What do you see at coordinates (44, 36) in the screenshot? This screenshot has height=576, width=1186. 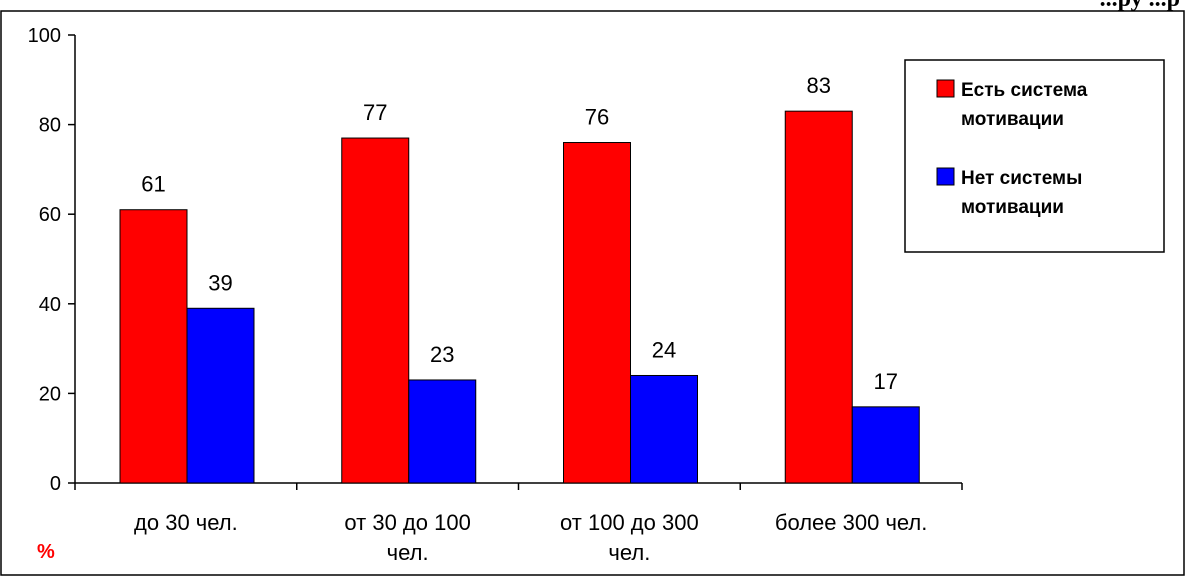 I see `y-tick-label: 100` at bounding box center [44, 36].